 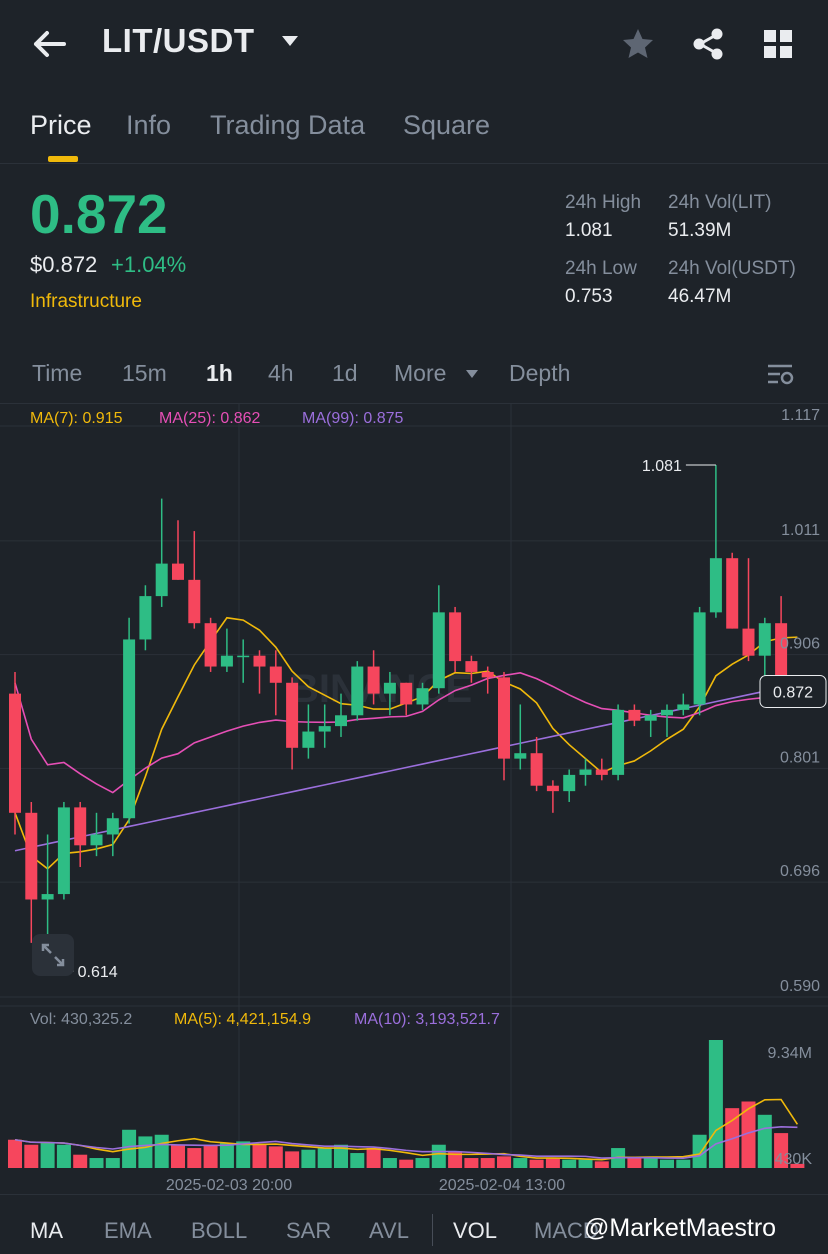 I want to click on divider, so click(x=414, y=163).